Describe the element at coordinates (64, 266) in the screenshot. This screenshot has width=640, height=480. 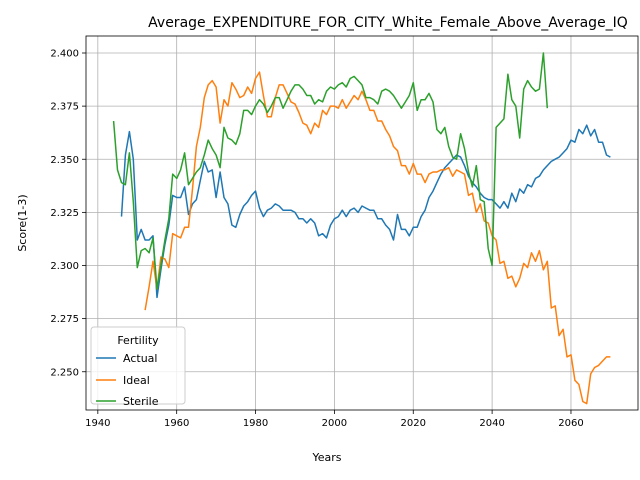
I see `y-tick-label: 2.300` at that location.